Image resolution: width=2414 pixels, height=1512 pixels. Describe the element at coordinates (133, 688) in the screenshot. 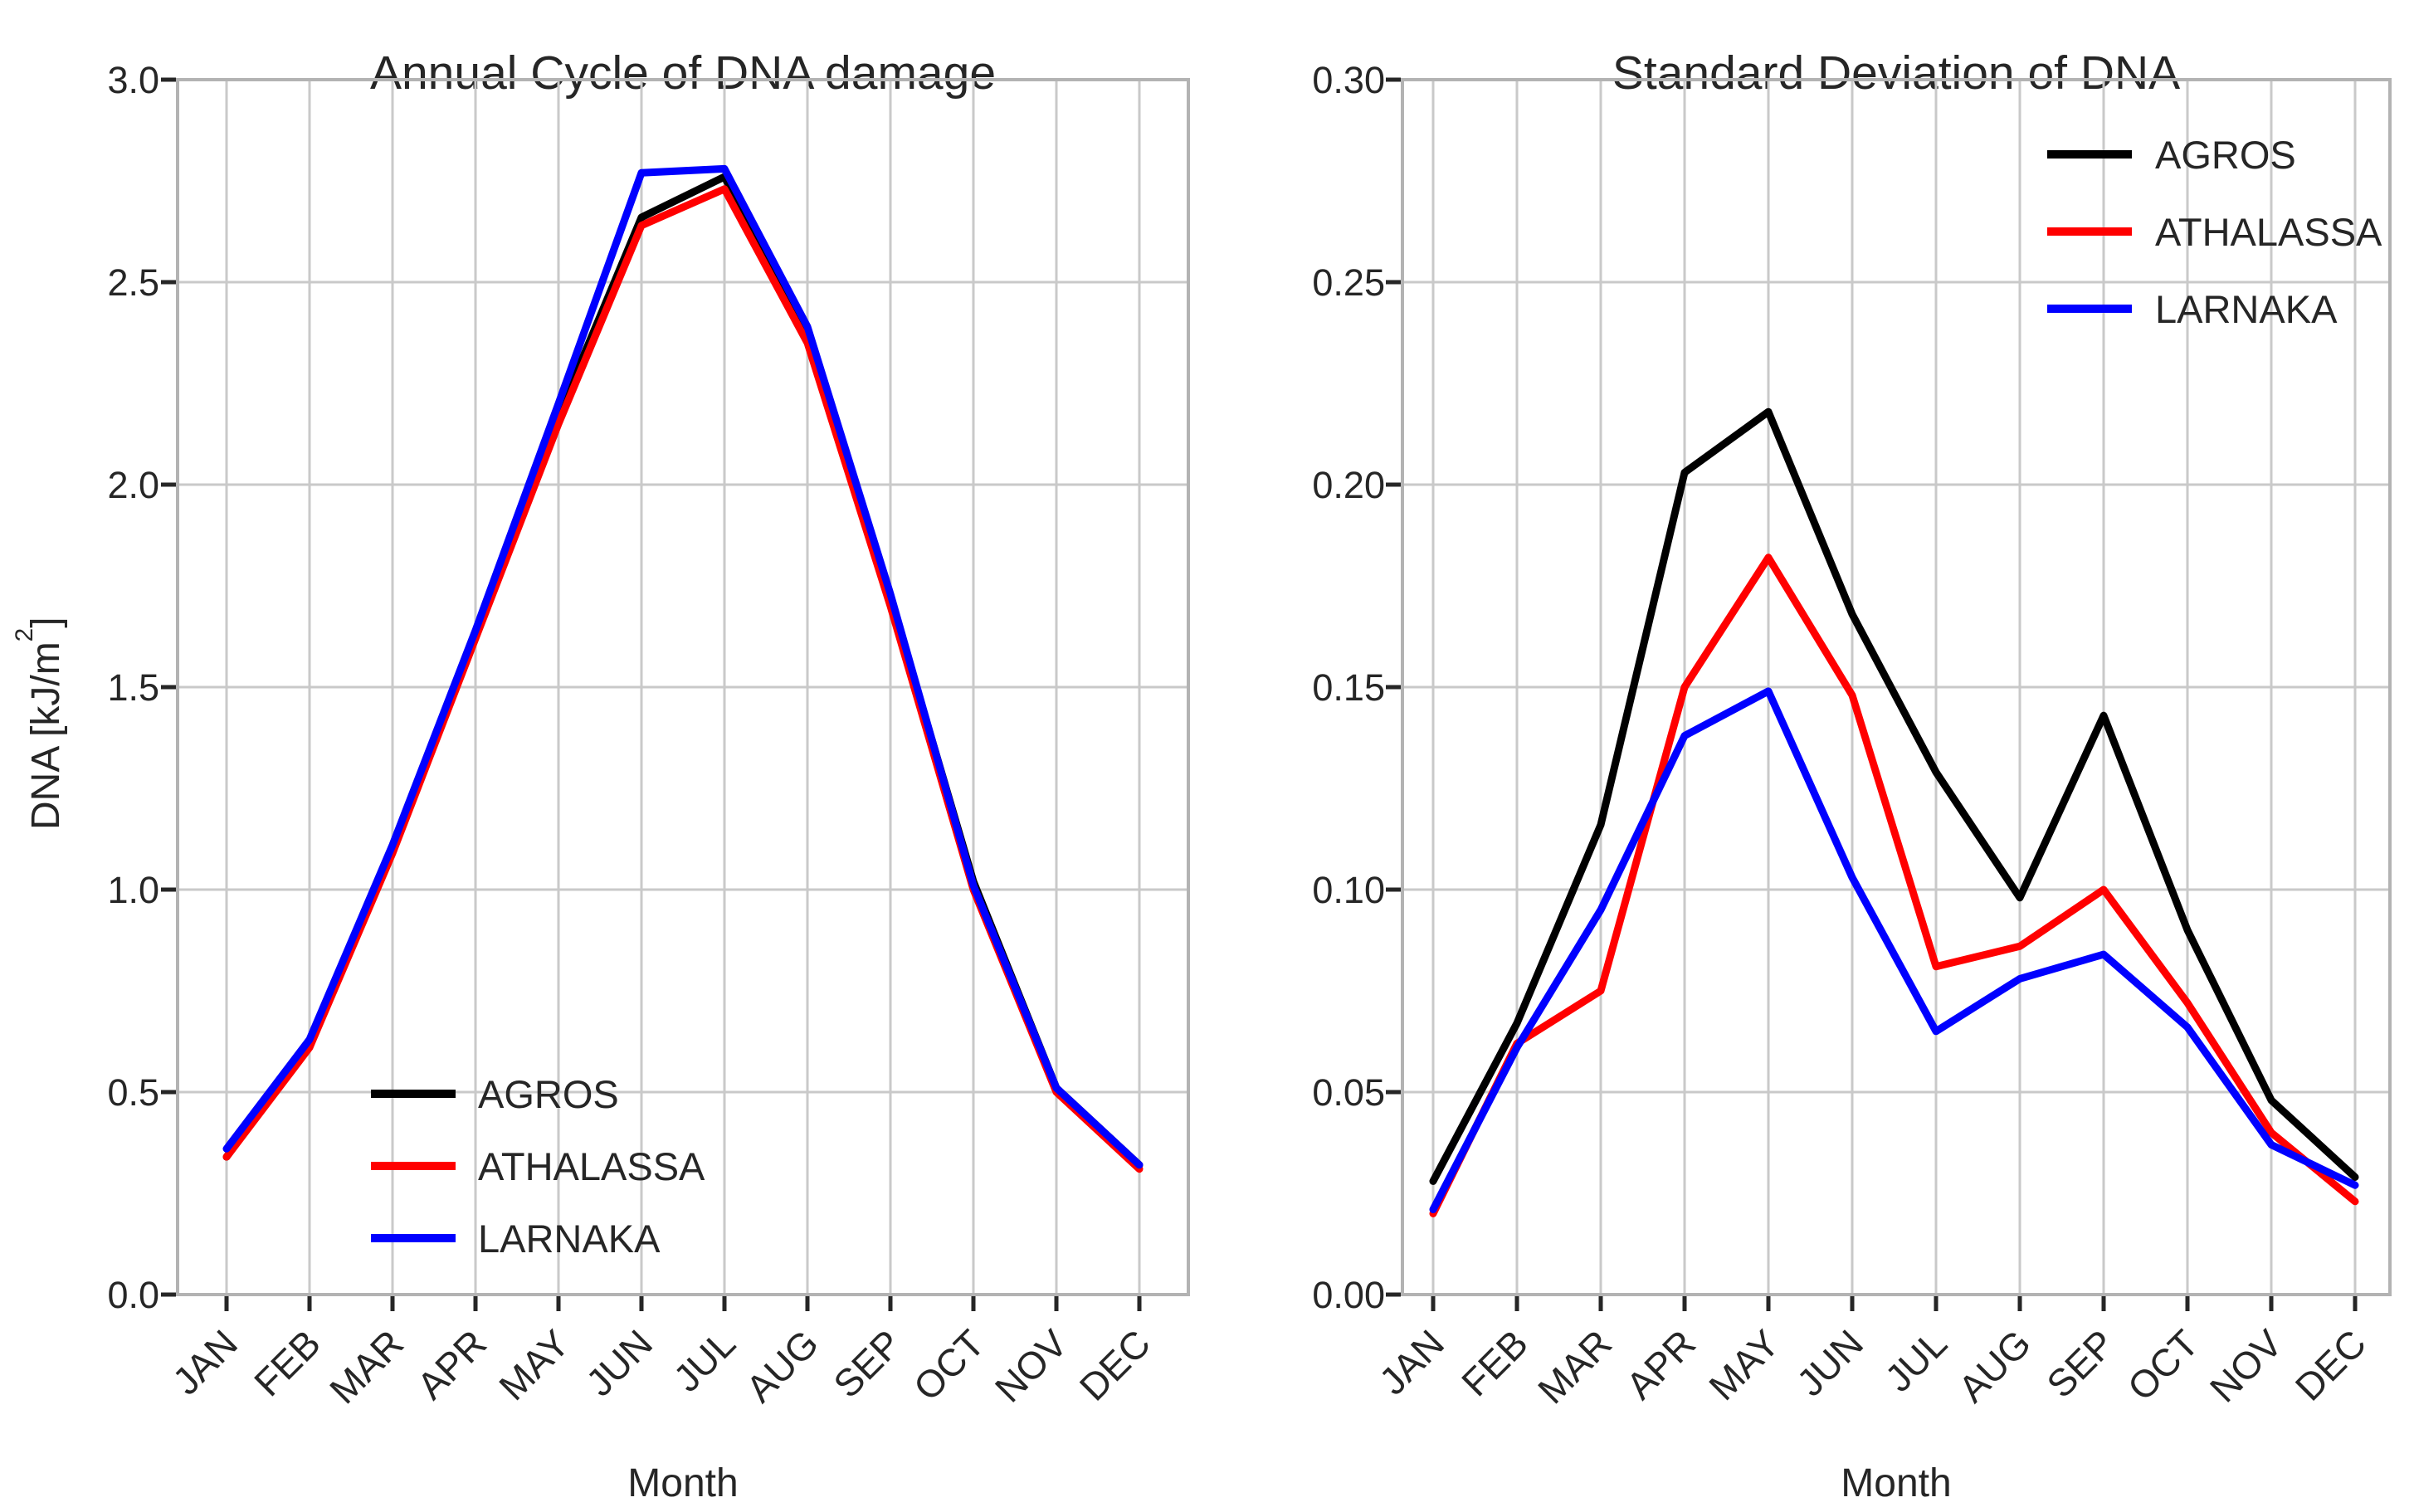

I see `y-tick-label: 1.5` at that location.